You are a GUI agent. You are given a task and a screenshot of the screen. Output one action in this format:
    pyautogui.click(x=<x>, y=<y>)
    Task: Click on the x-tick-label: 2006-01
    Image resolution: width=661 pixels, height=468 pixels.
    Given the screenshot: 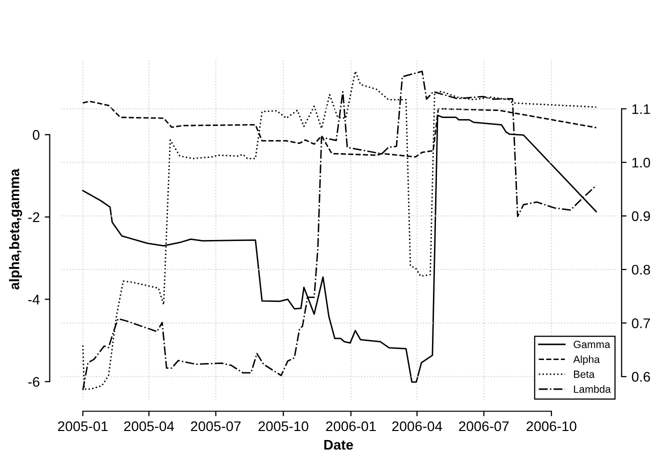 What is the action you would take?
    pyautogui.click(x=351, y=426)
    